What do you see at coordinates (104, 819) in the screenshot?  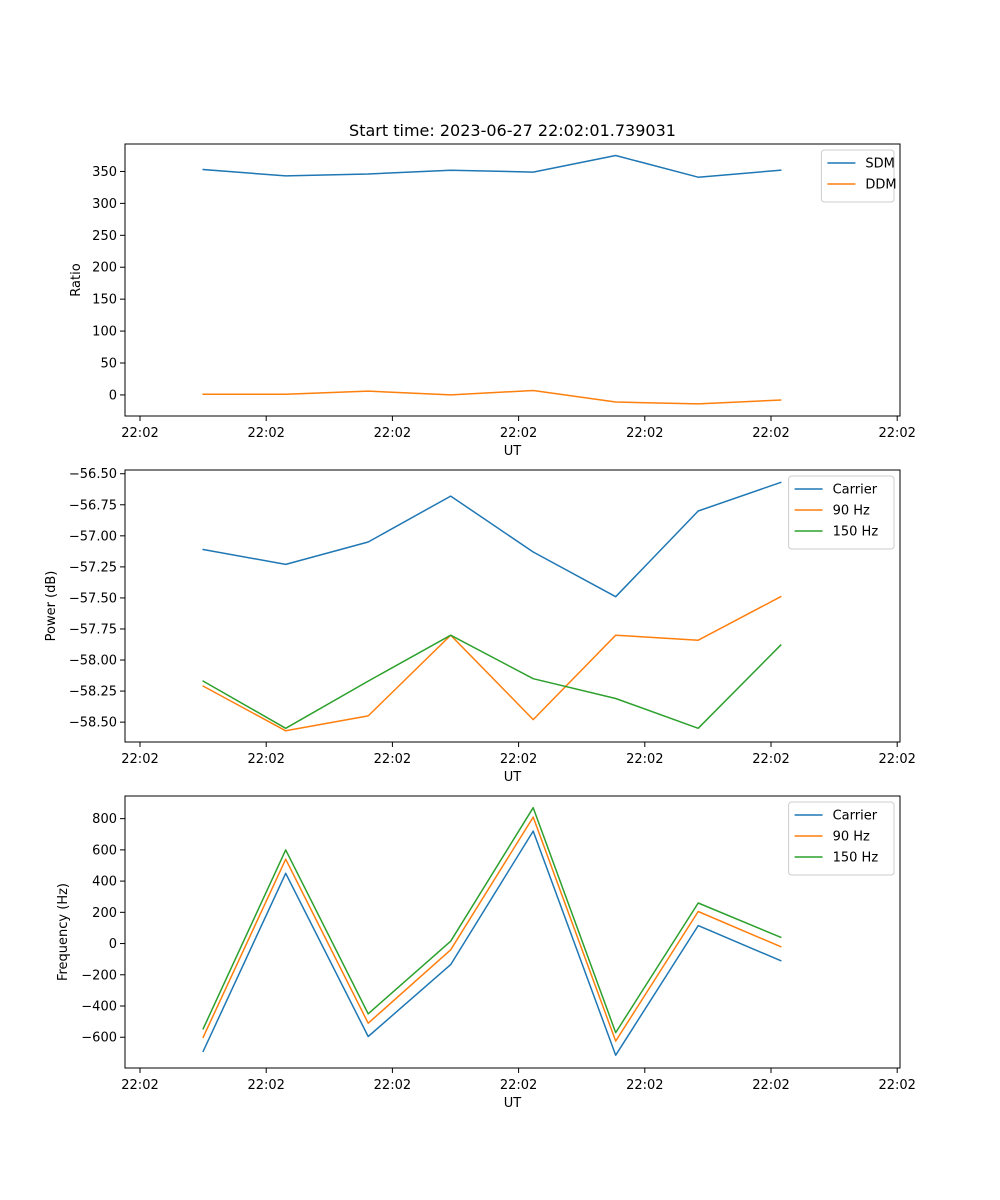 I see `y-tick-label: 800` at bounding box center [104, 819].